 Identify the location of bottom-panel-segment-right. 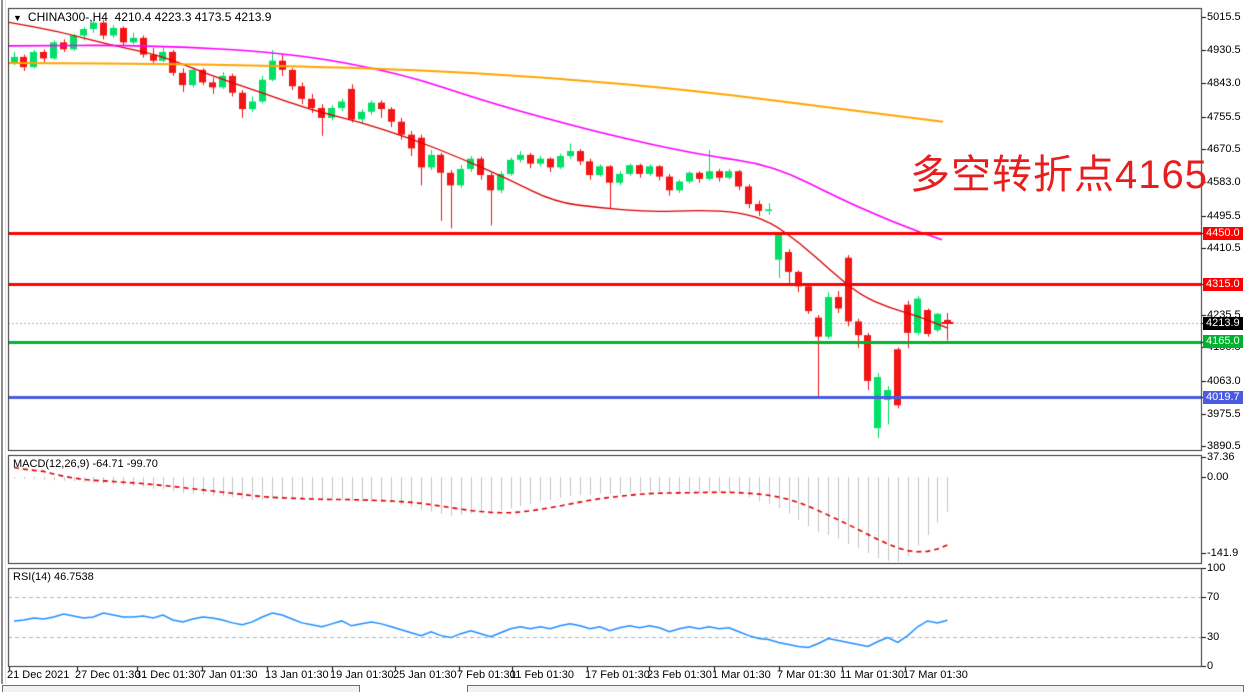
(855, 688).